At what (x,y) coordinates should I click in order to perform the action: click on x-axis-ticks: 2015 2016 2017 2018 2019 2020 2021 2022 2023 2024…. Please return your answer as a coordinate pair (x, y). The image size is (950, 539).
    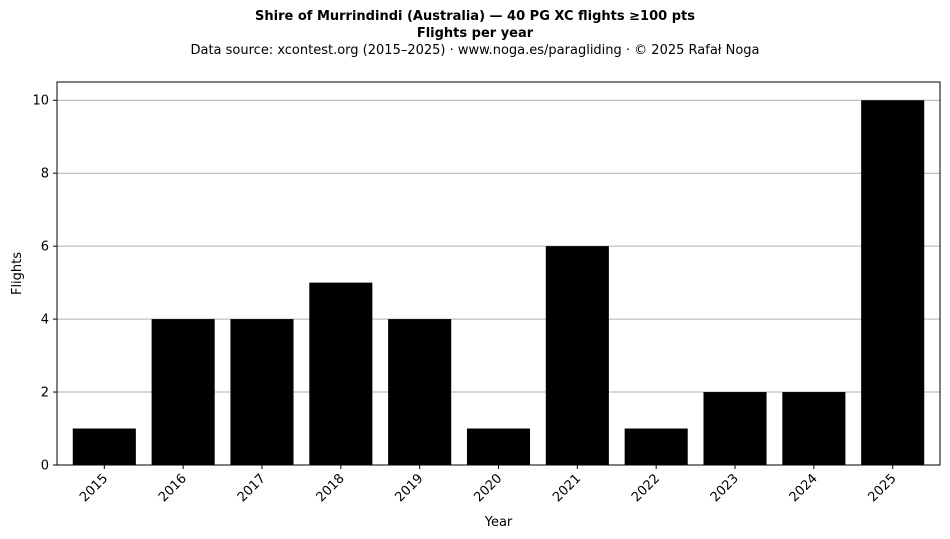
    Looking at the image, I should click on (488, 485).